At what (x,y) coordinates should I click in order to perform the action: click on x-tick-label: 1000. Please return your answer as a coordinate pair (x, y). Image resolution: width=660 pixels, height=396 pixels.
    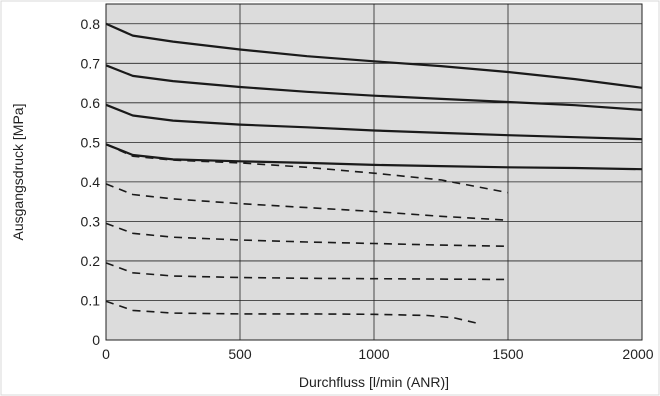
    Looking at the image, I should click on (373, 354).